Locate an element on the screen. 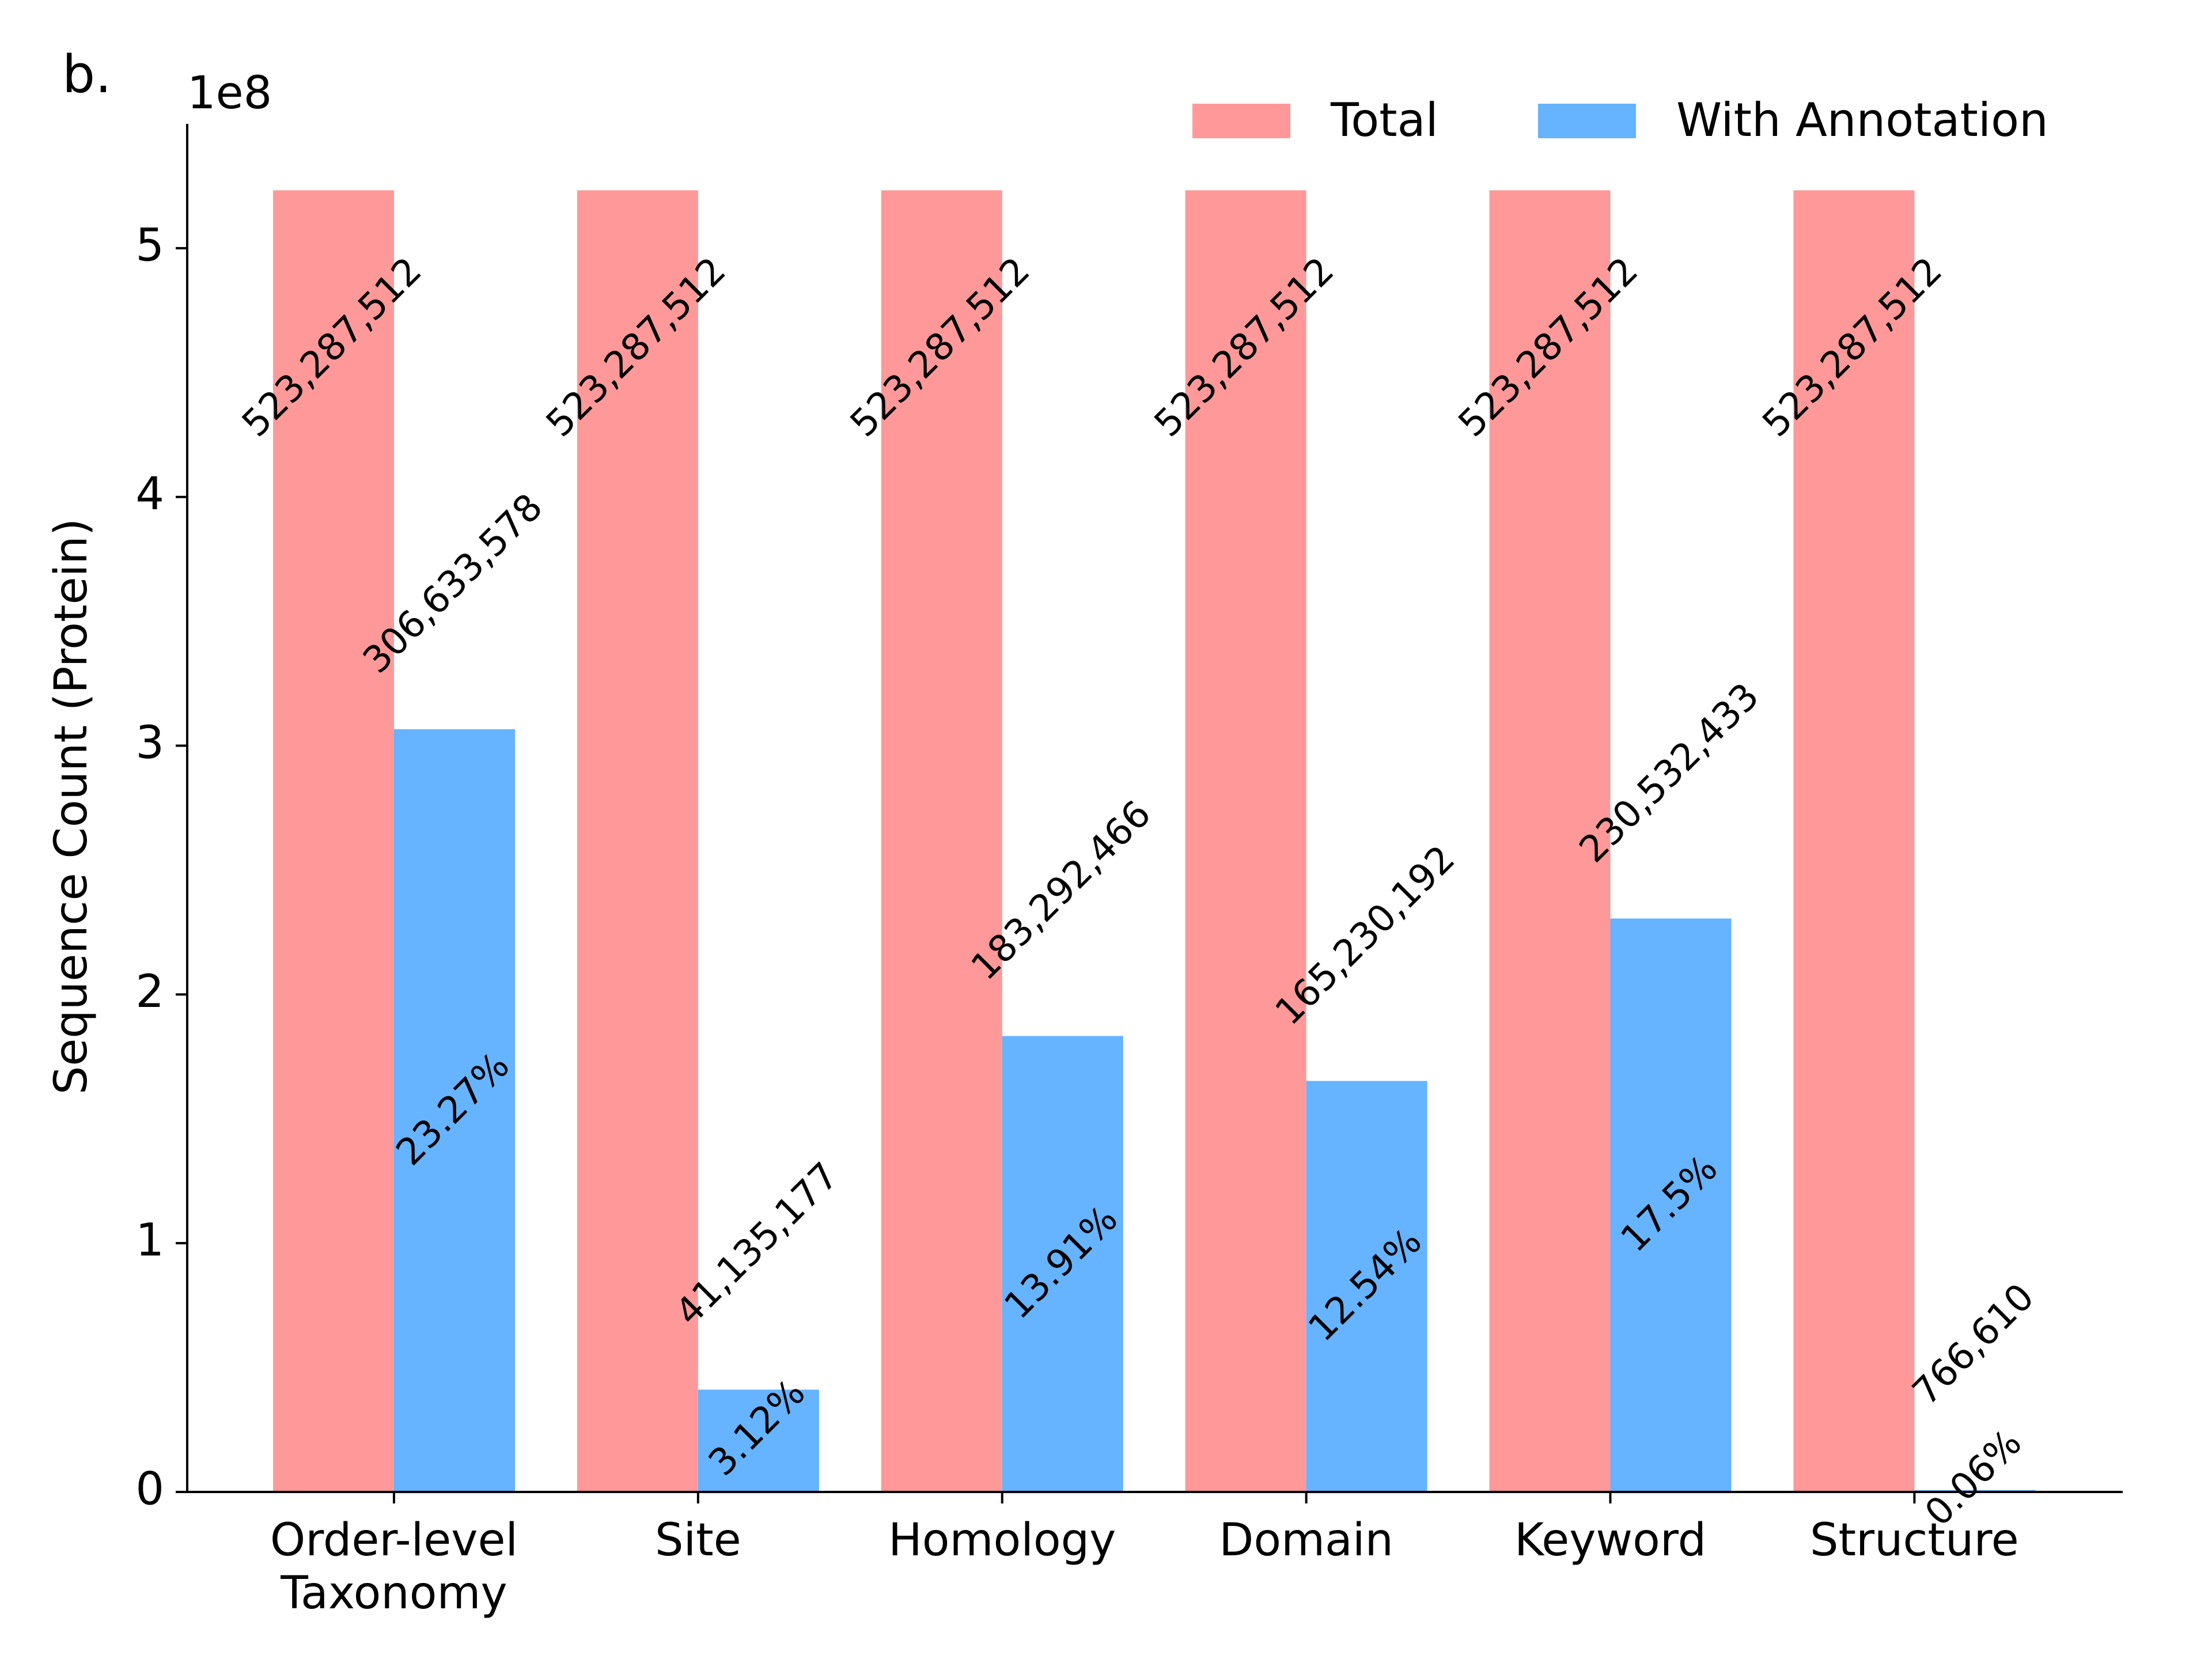 The image size is (2212, 1659). y-tick-label-1: 1 is located at coordinates (149, 1241).